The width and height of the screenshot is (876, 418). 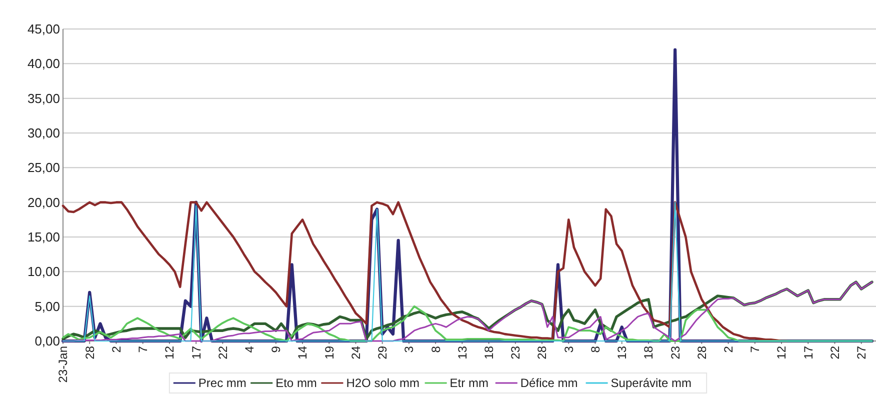 I want to click on x-tick-label: 19, so click(x=329, y=353).